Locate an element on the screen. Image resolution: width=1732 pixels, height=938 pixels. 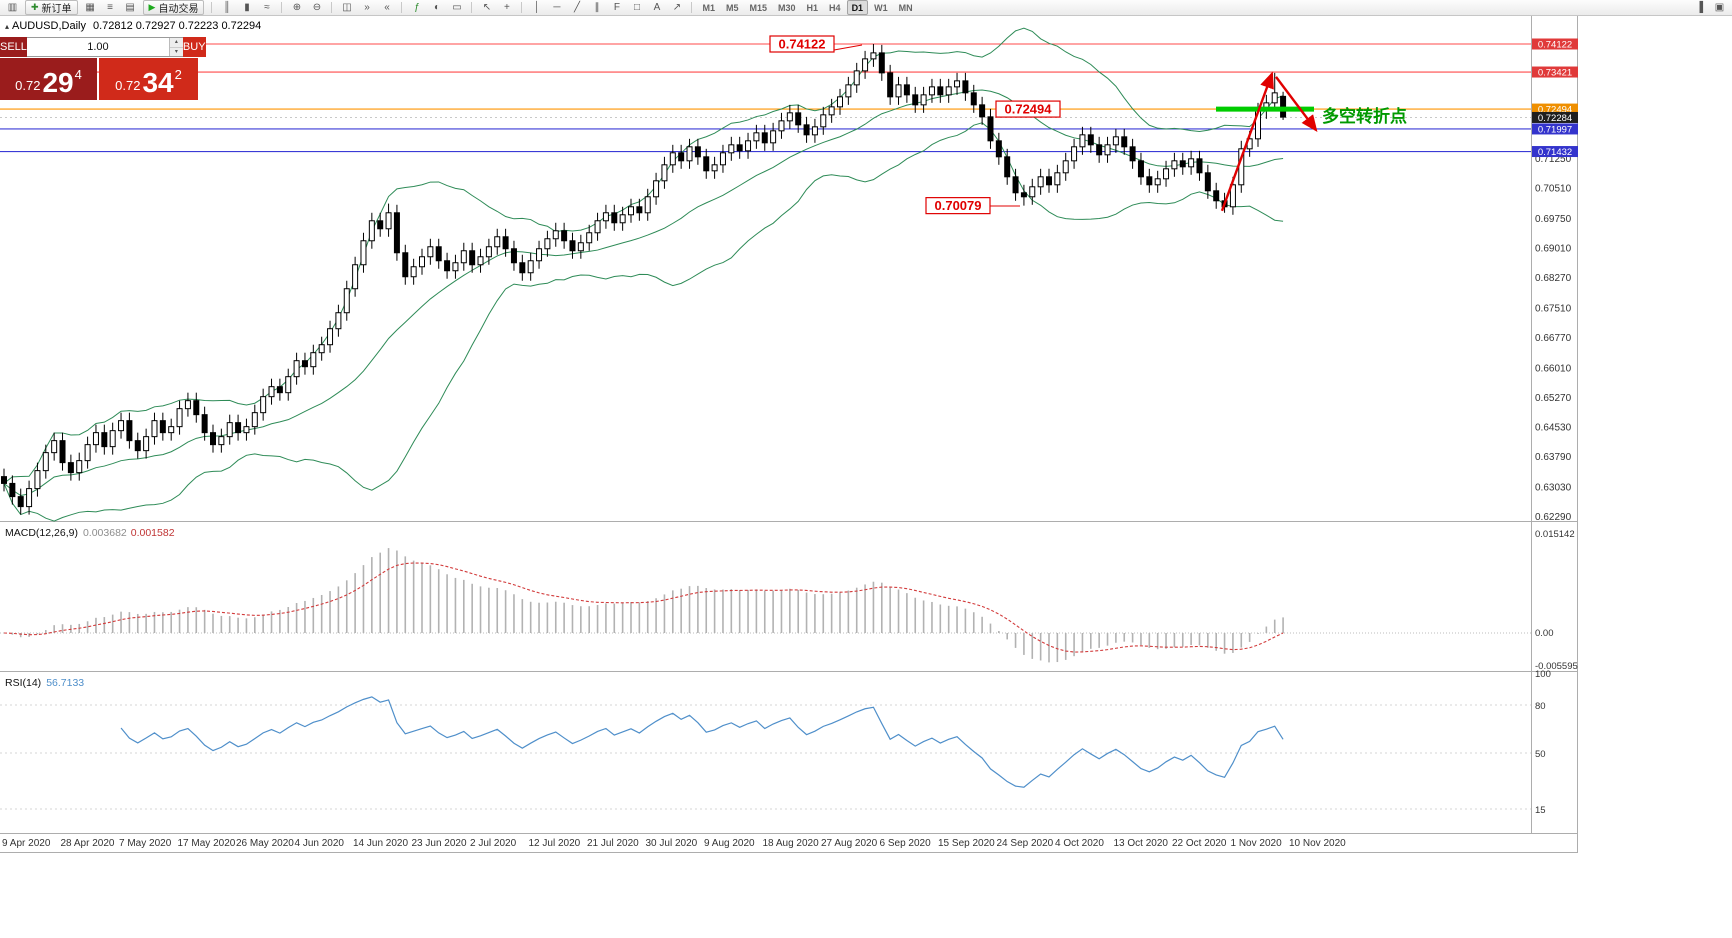
macd-name: MACD(12,26,9) is located at coordinates (41, 533).